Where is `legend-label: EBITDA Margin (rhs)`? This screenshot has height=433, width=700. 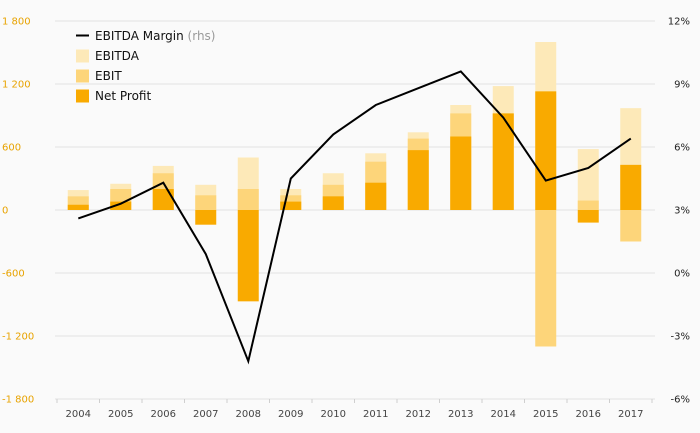
legend-label: EBITDA Margin (rhs) is located at coordinates (155, 36).